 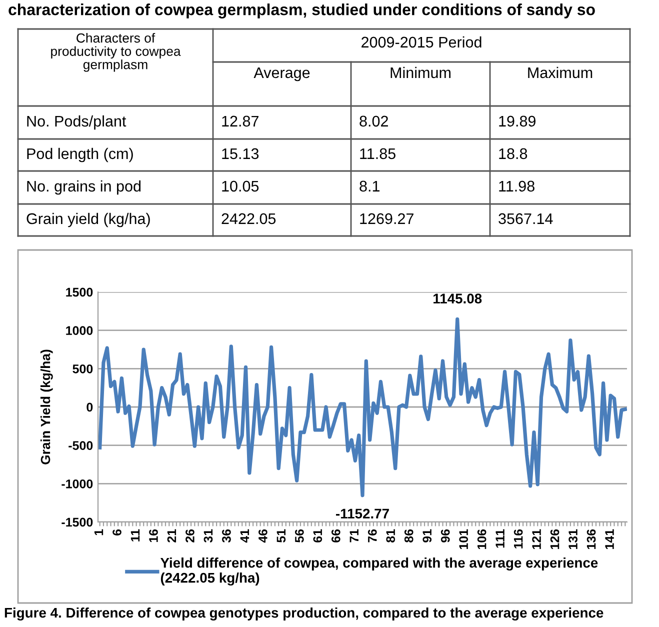 I want to click on text: No. grains in pod, so click(x=84, y=187).